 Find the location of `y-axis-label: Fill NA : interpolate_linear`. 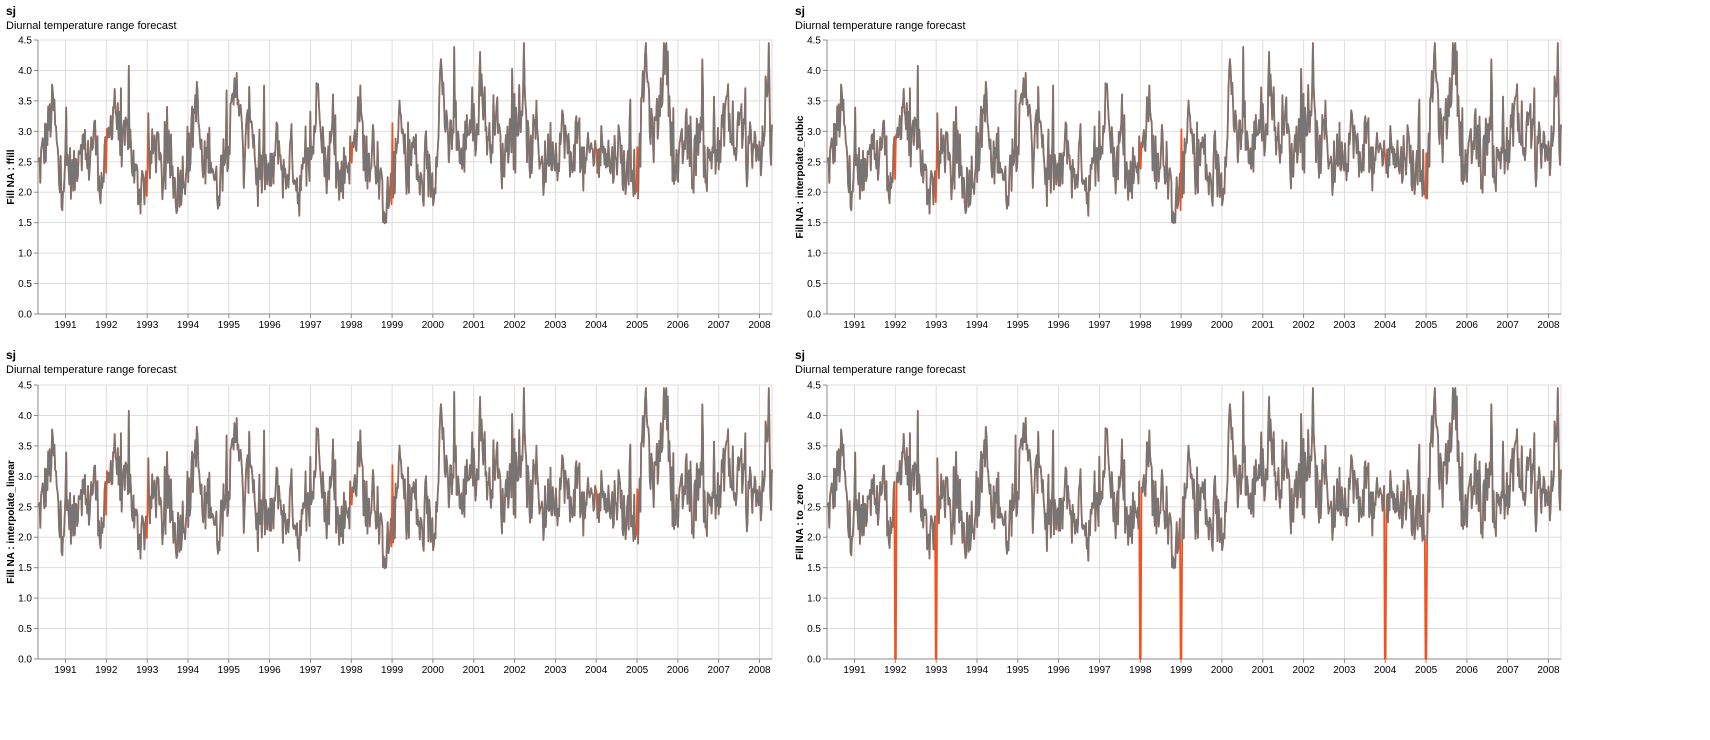

y-axis-label: Fill NA : interpolate_linear is located at coordinates (11, 522).